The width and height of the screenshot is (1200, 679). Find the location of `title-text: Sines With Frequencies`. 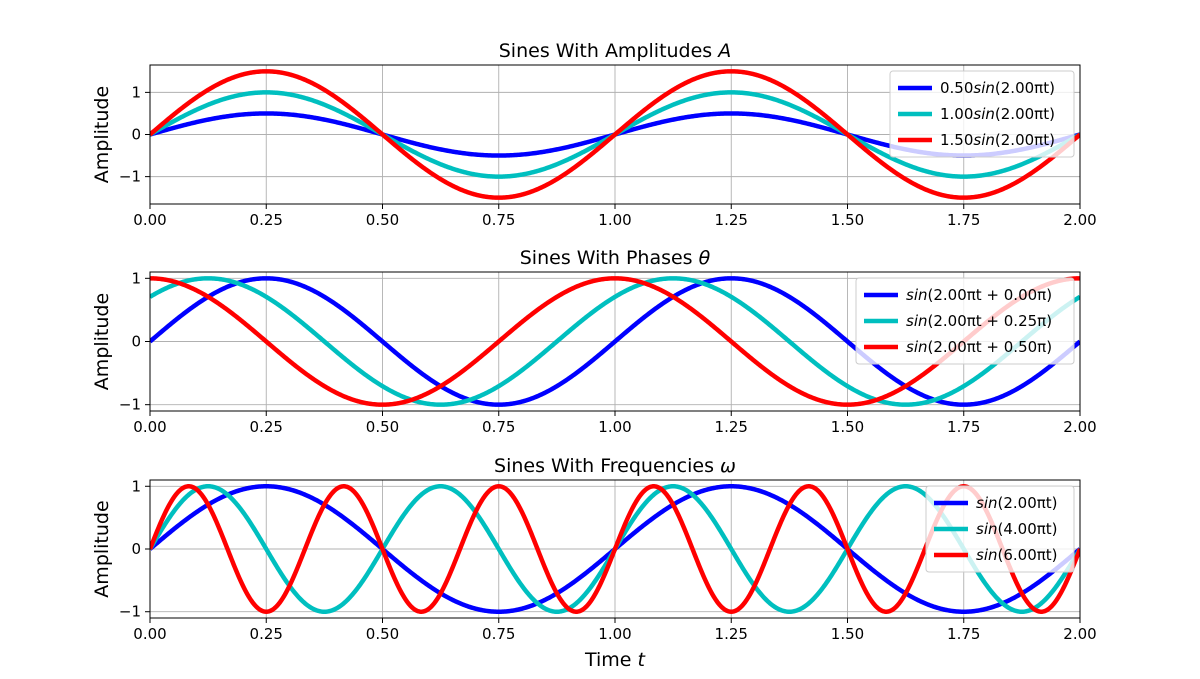

title-text: Sines With Frequencies is located at coordinates (607, 466).